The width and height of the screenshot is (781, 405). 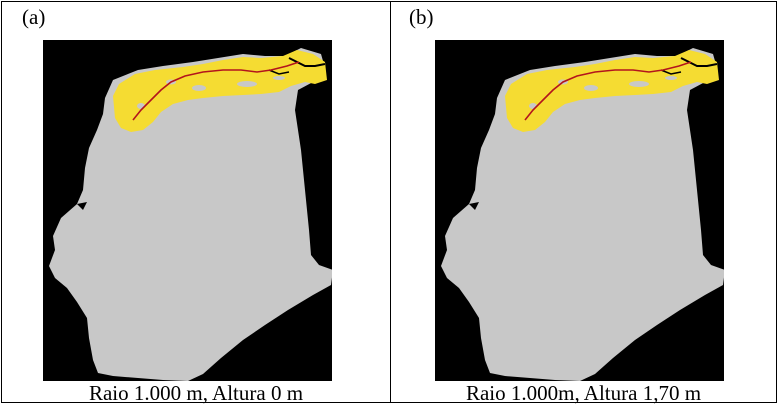 What do you see at coordinates (583, 393) in the screenshot?
I see `panel-b-caption: Raio 1.000m, Altura 1,70 m` at bounding box center [583, 393].